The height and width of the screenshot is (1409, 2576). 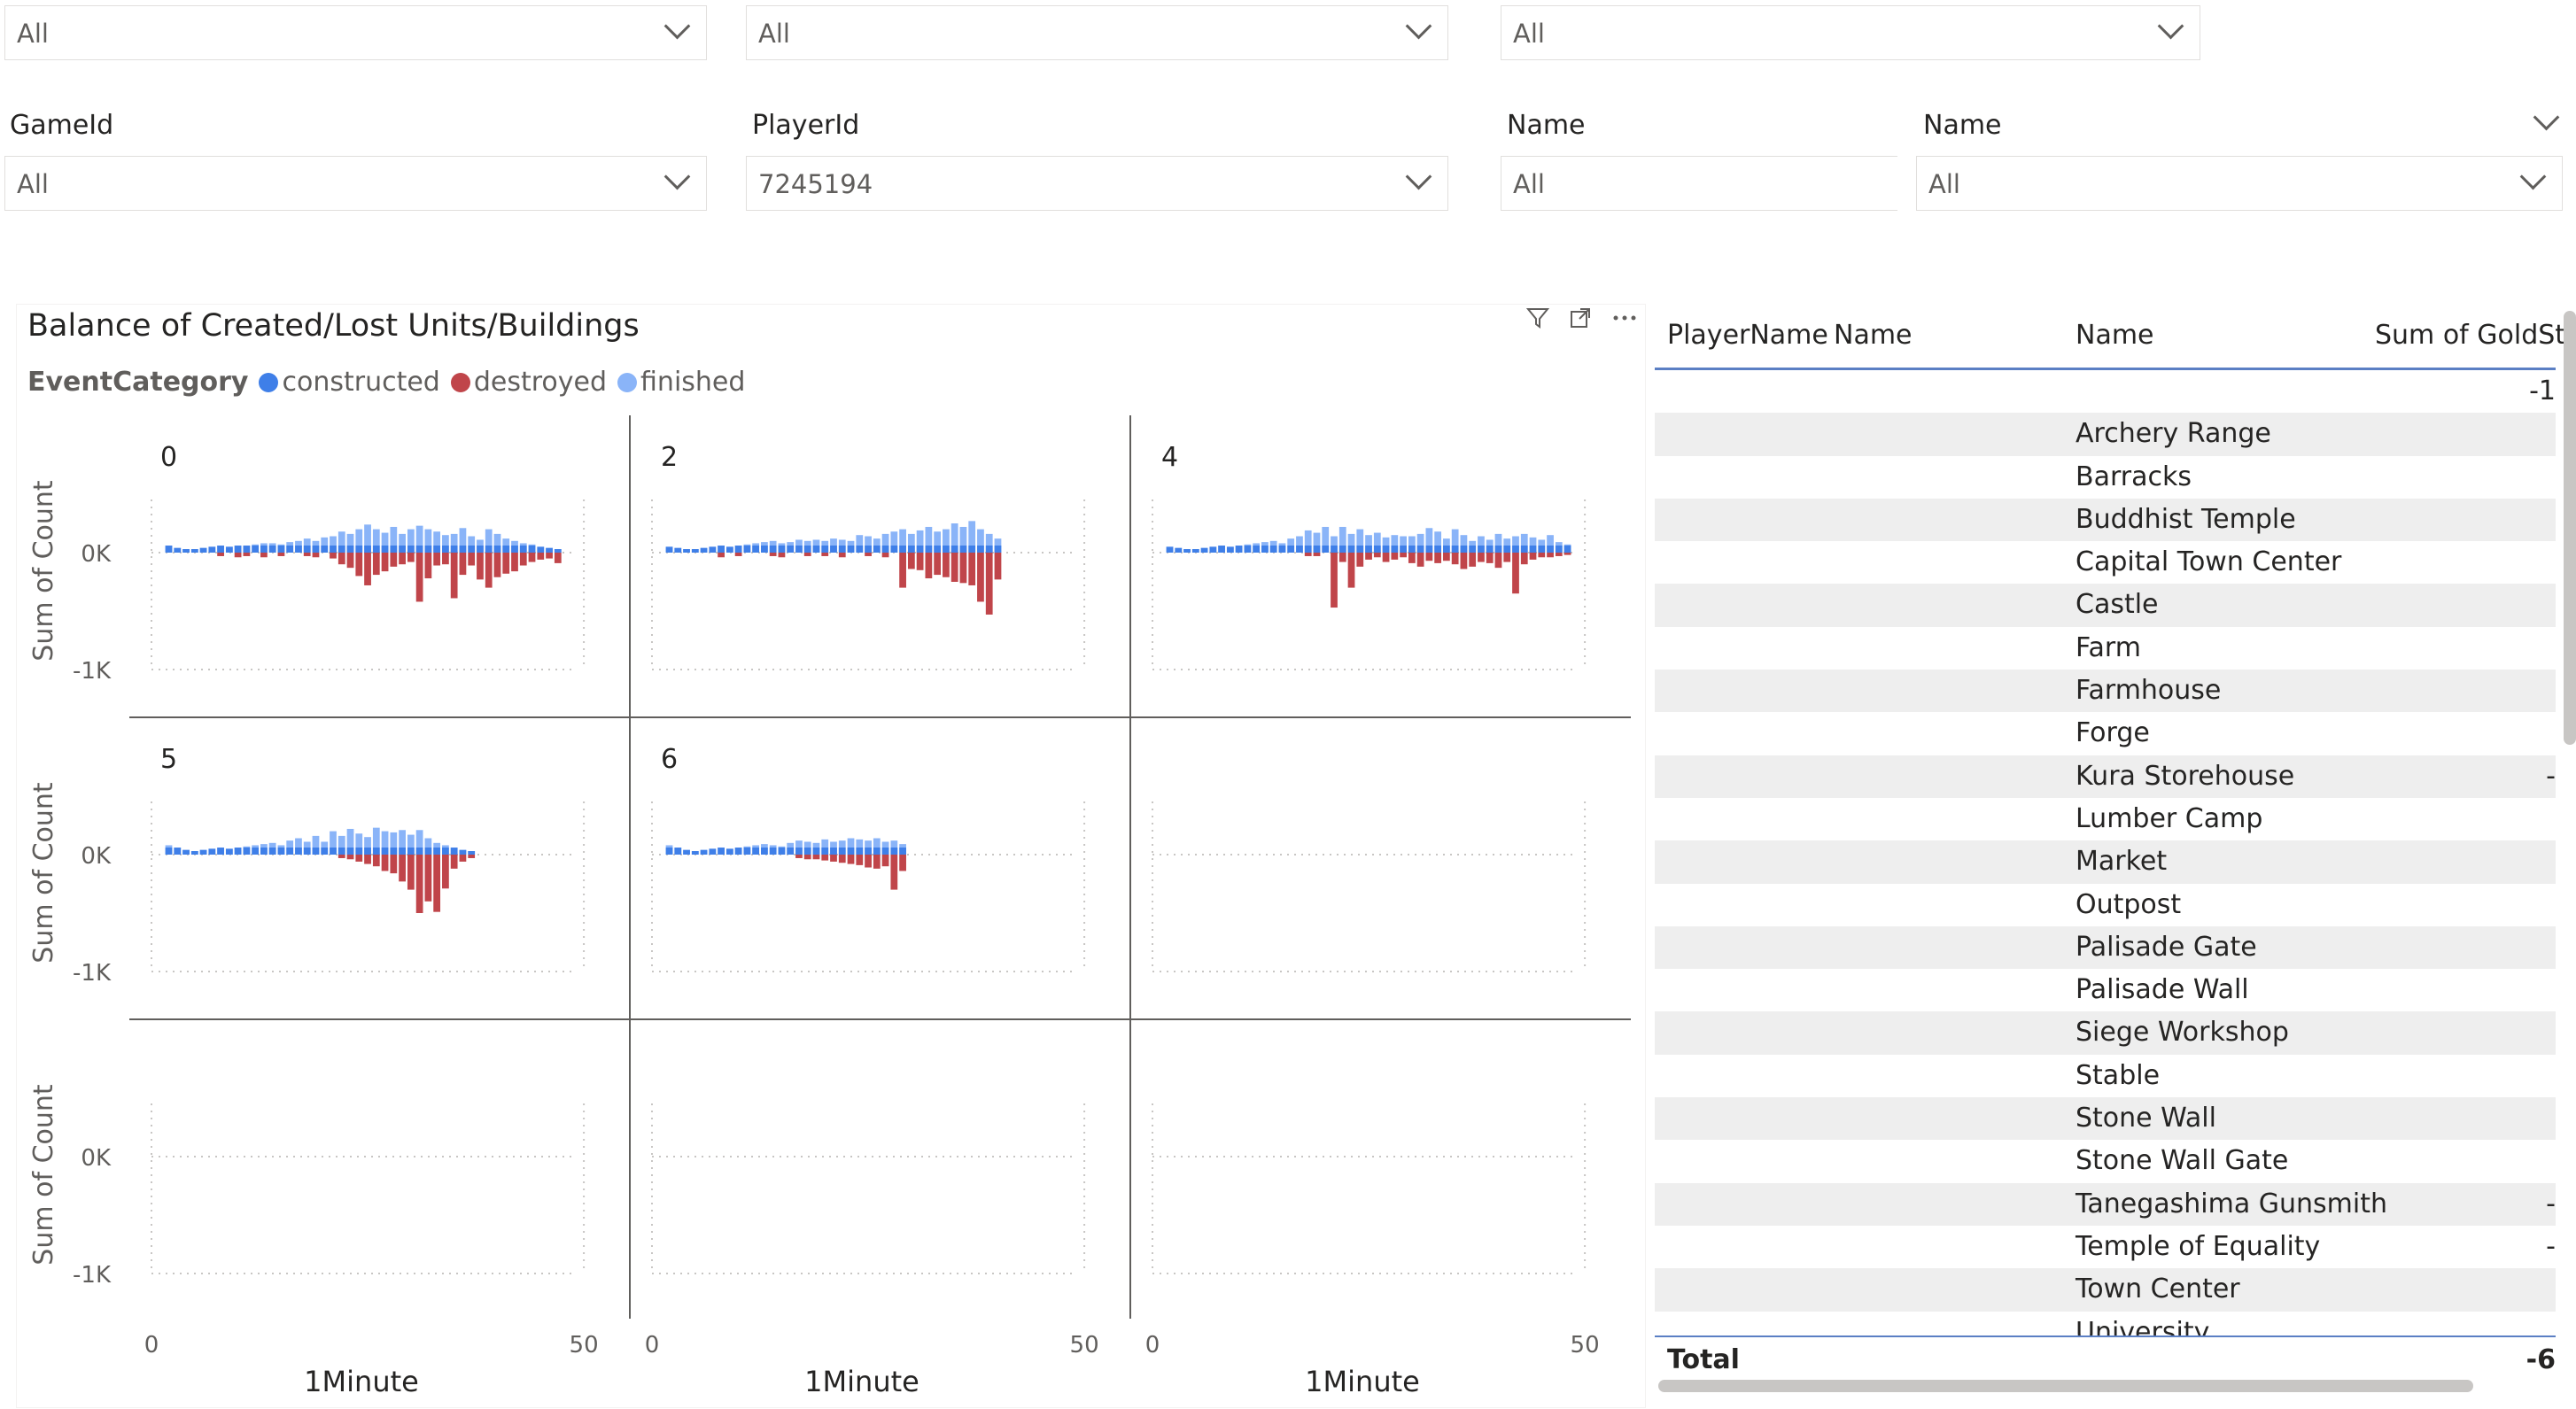 I want to click on y-tick-label: 0K, so click(x=96, y=1158).